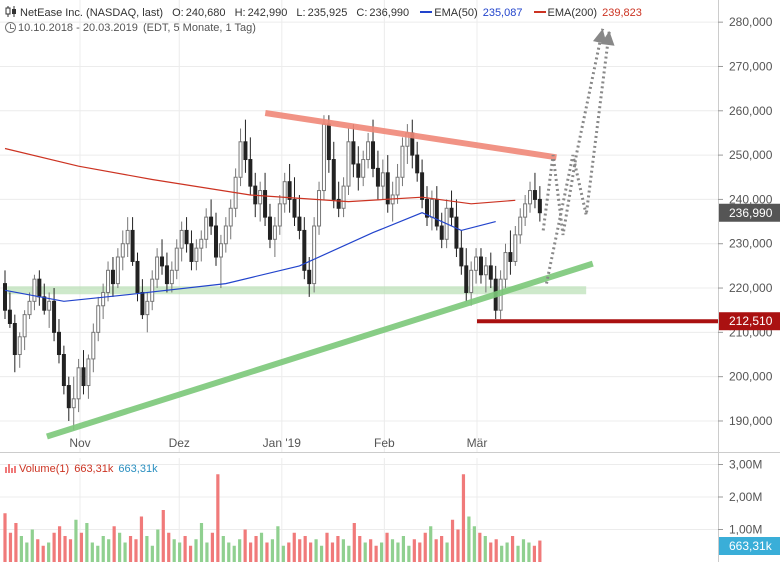 The height and width of the screenshot is (562, 780). Describe the element at coordinates (44, 469) in the screenshot. I see `volume-label: Volume(1)` at that location.